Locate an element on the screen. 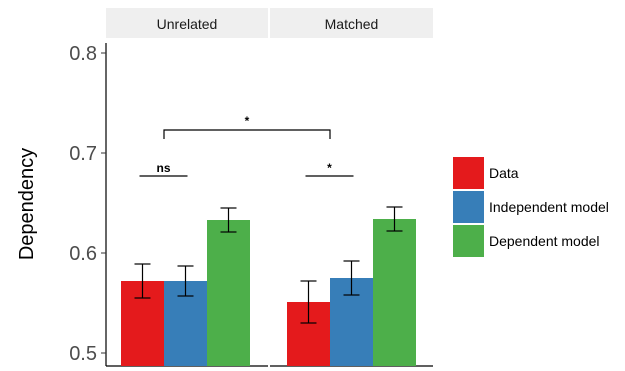 The height and width of the screenshot is (371, 625). y-tick-label: 0.6 is located at coordinates (83, 254).